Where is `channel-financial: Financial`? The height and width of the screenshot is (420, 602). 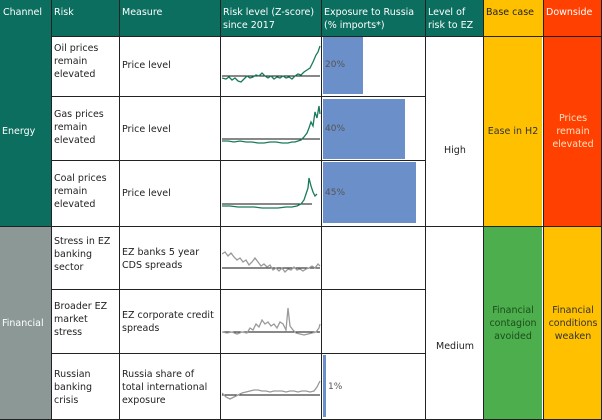 channel-financial: Financial is located at coordinates (25, 323).